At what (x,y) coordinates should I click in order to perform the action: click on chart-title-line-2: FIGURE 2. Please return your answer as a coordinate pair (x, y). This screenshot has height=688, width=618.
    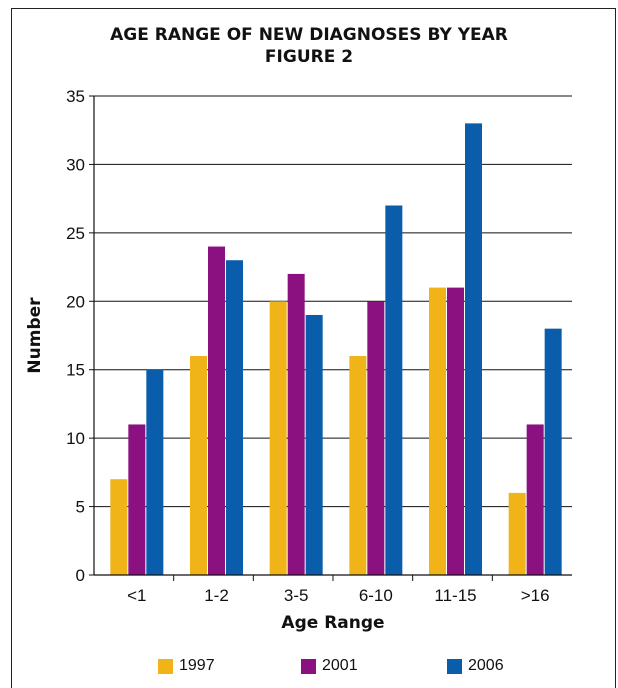
    Looking at the image, I should click on (309, 57).